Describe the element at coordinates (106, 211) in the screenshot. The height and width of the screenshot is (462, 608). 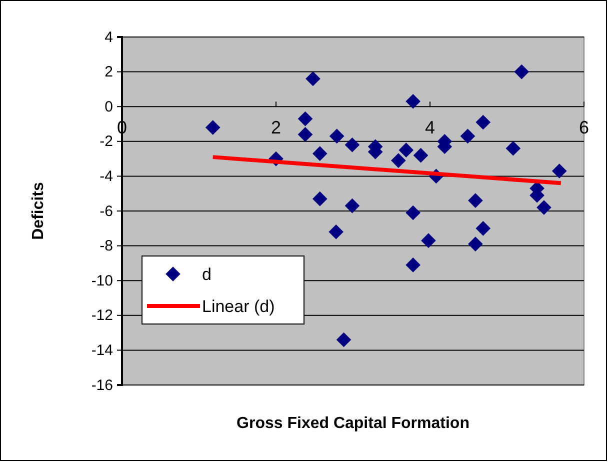
I see `y-tick-label: -6` at that location.